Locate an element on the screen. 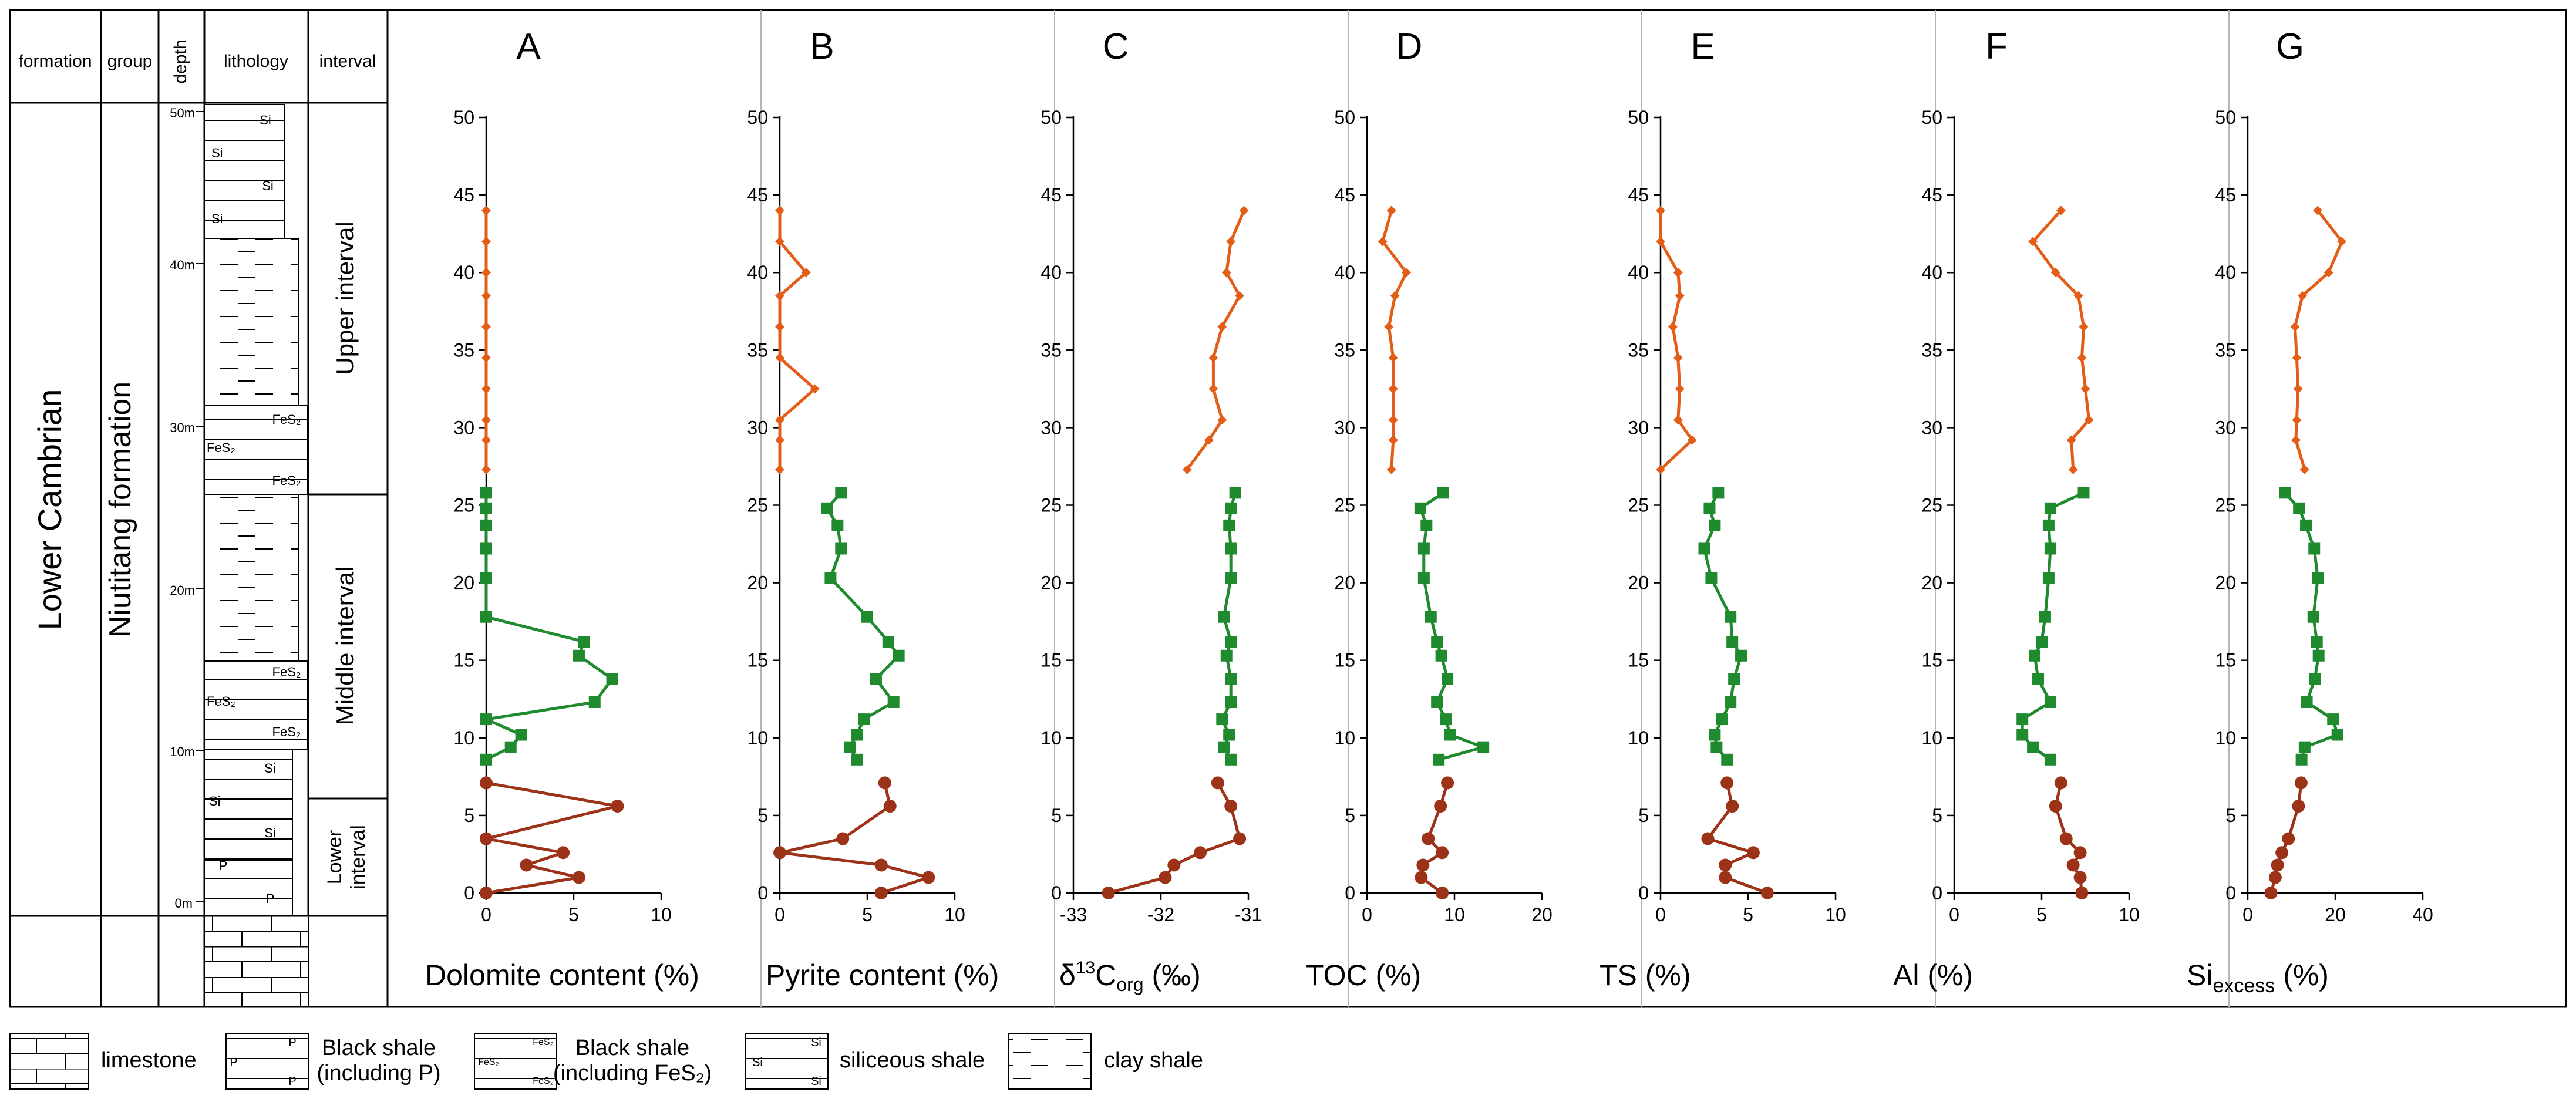 Image resolution: width=2576 pixels, height=1102 pixels. lithology-fes2-lower is located at coordinates (256, 705).